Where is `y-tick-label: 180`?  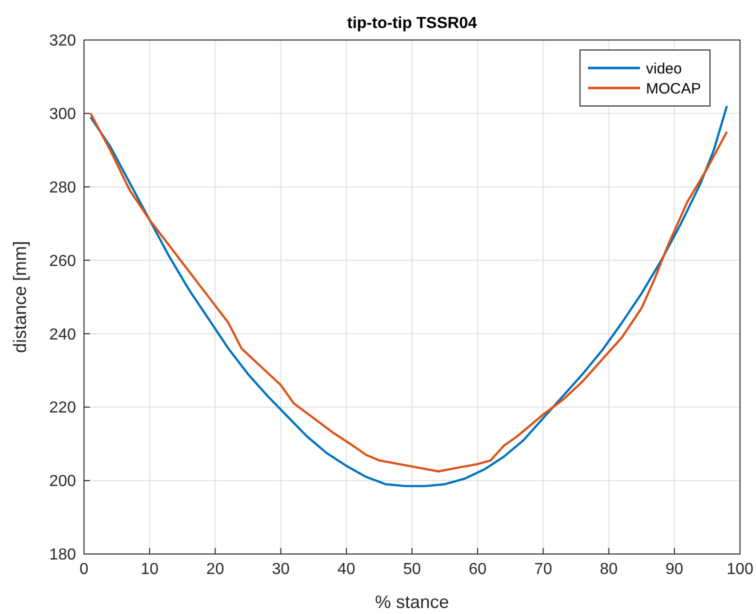
y-tick-label: 180 is located at coordinates (62, 555).